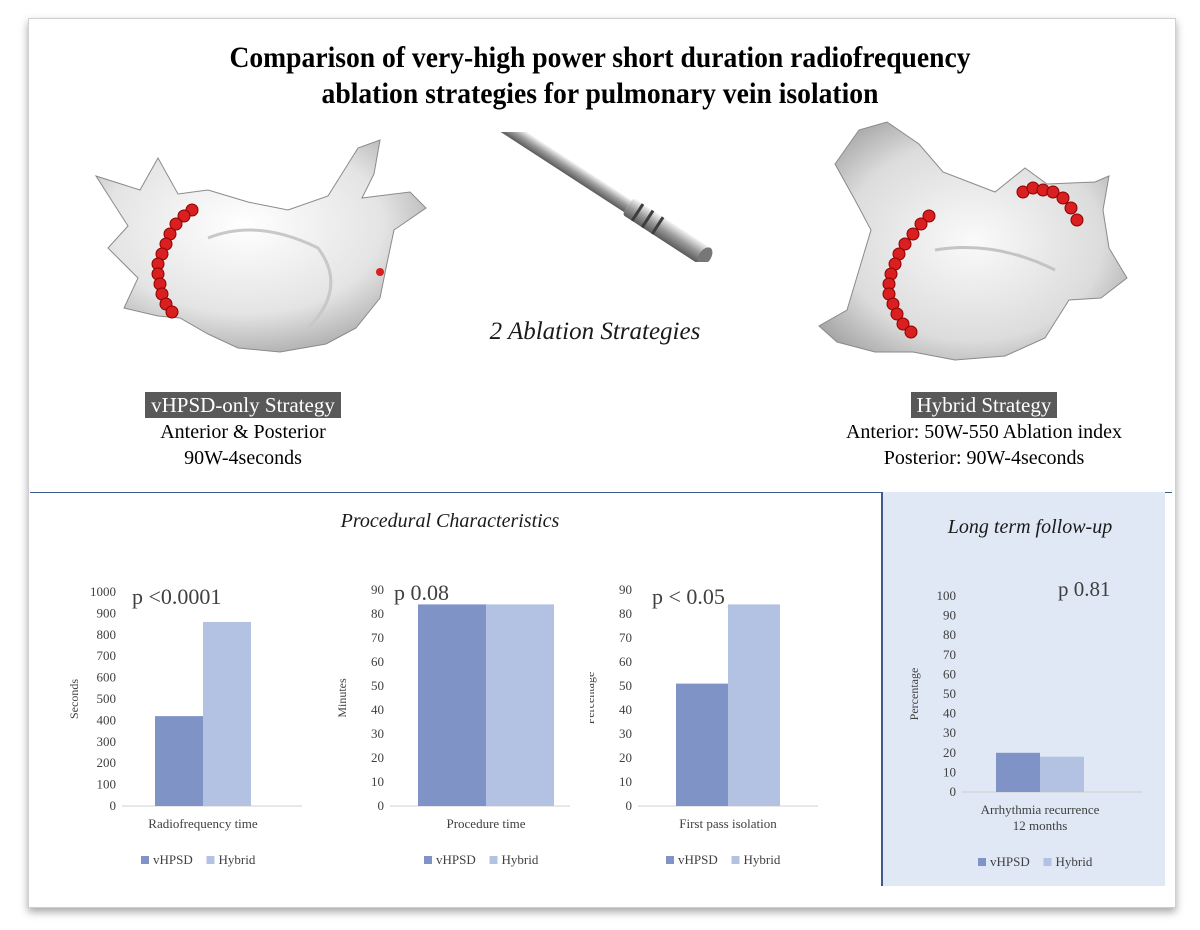 Image resolution: width=1200 pixels, height=930 pixels. What do you see at coordinates (728, 823) in the screenshot?
I see `x-category-label: First pass isolation` at bounding box center [728, 823].